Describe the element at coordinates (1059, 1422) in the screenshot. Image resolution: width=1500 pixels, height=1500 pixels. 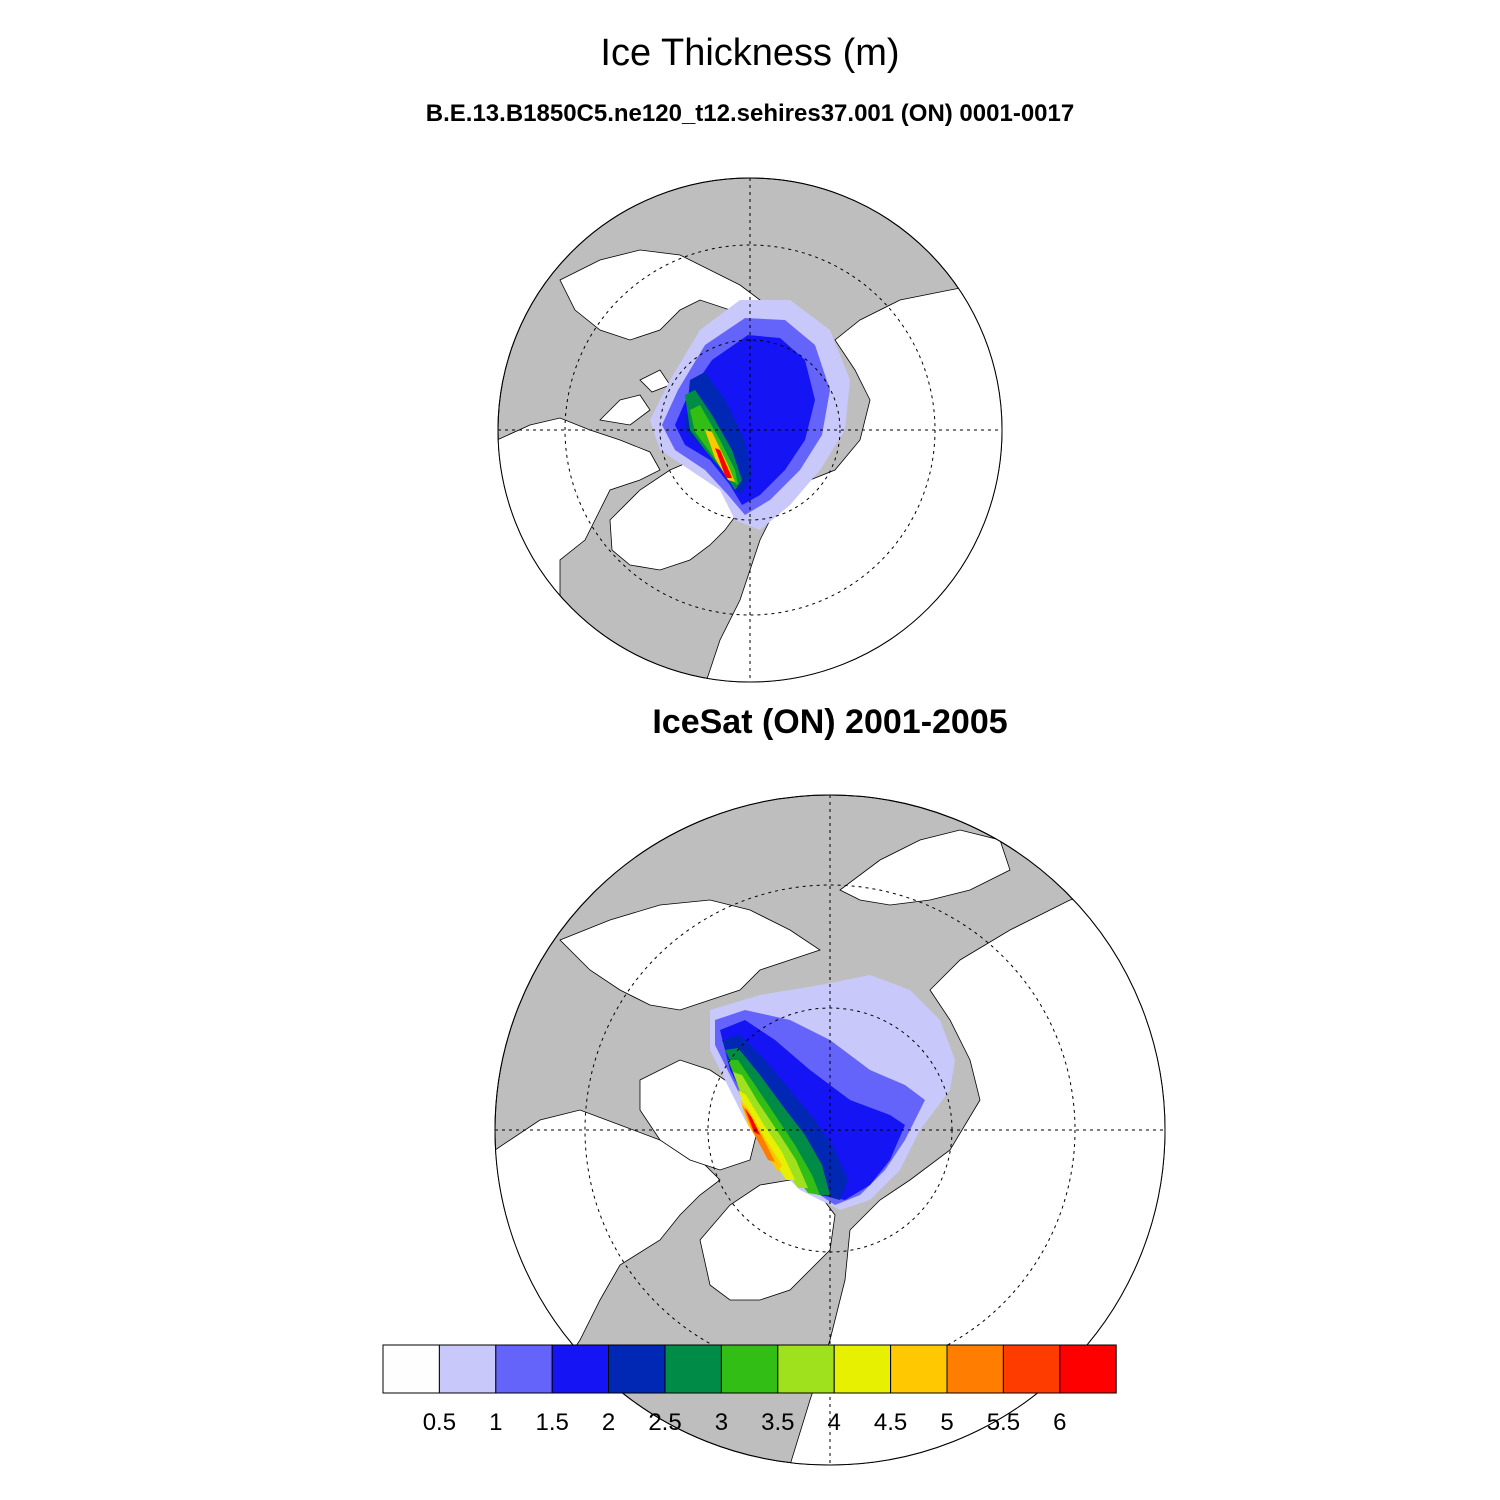
I see `colorbar-tick-label: 6` at that location.